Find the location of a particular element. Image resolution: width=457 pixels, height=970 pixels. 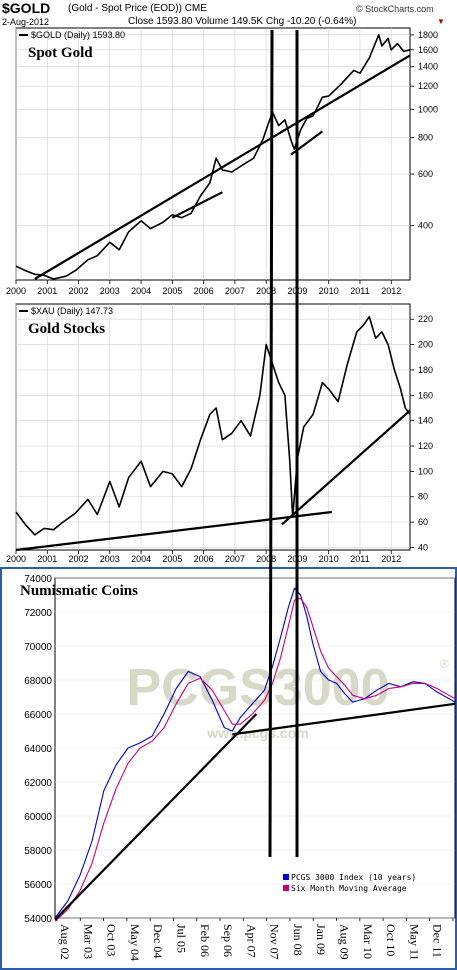

y-tick-label: 74000 is located at coordinates (38, 579).